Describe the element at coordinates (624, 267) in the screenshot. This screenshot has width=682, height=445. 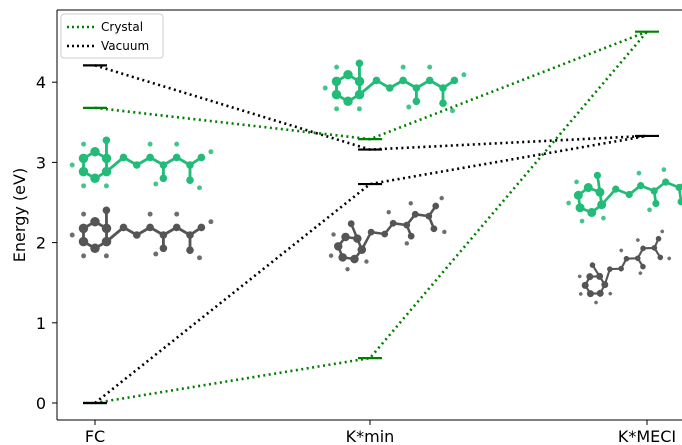
I see `molecule-kmeci-vacuum` at that location.